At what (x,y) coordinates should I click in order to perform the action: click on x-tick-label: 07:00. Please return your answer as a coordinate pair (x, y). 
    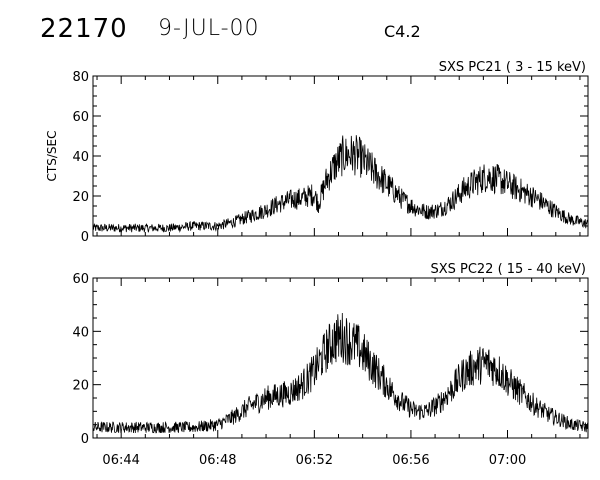
    Looking at the image, I should click on (507, 460).